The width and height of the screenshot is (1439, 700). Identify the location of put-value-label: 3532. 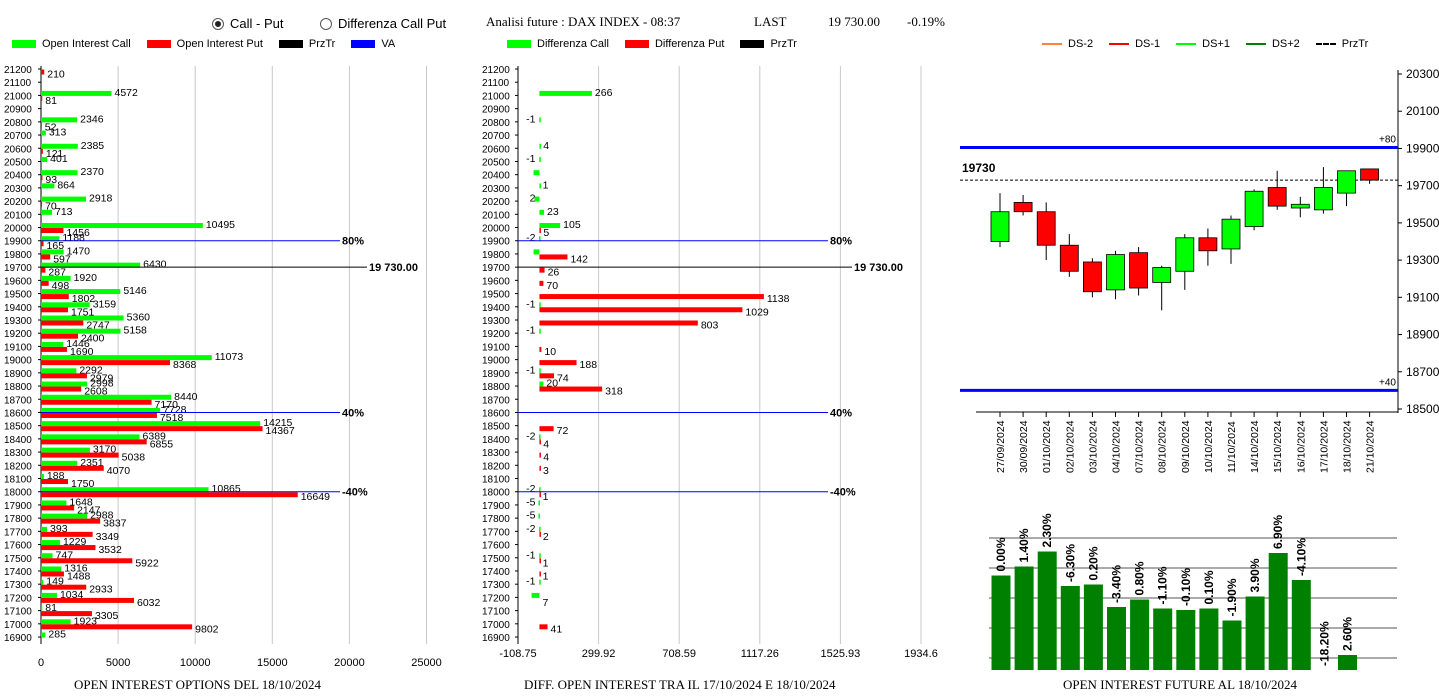
(110, 550).